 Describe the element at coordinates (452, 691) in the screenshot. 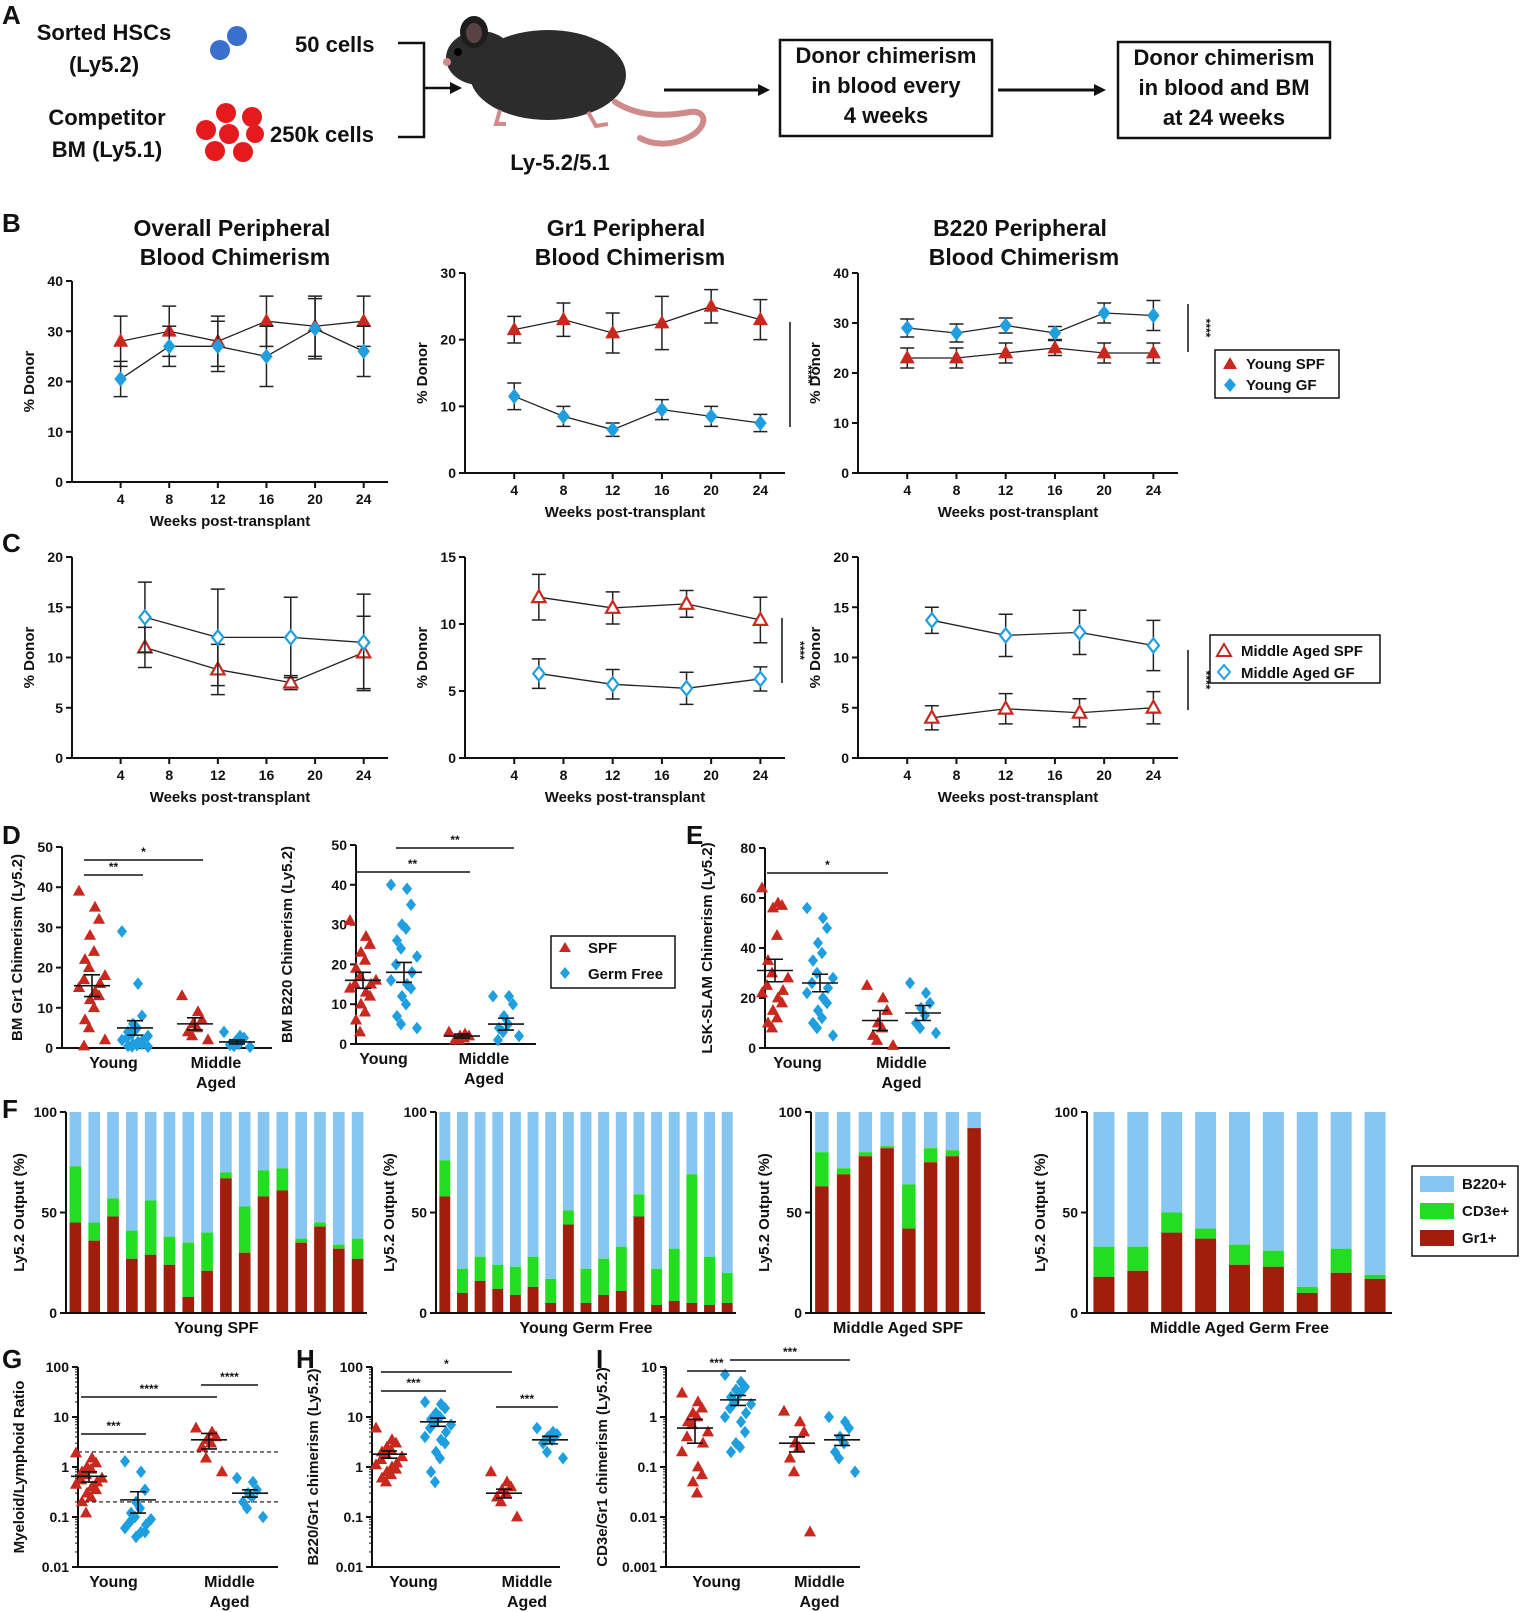

I see `y-tick-label: 5` at that location.